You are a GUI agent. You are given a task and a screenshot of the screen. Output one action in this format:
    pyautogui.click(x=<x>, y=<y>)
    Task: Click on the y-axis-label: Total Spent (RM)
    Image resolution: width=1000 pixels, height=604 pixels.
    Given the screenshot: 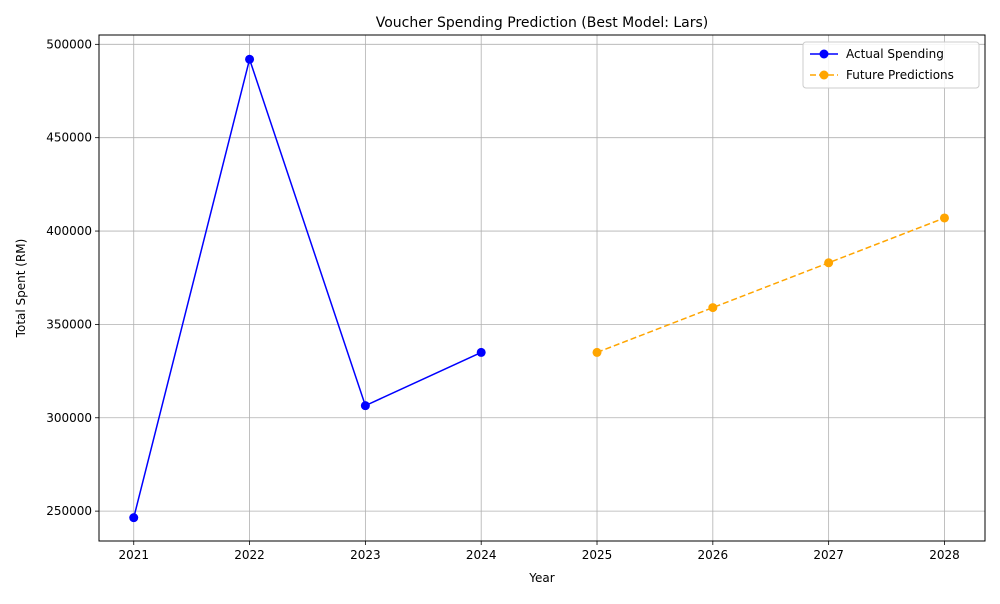 What is the action you would take?
    pyautogui.click(x=21, y=289)
    